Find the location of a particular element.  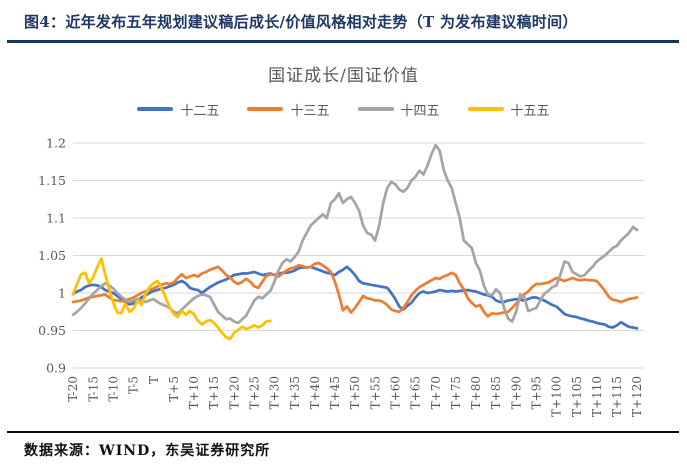

x-axis-tick-label: T+5 is located at coordinates (174, 389).